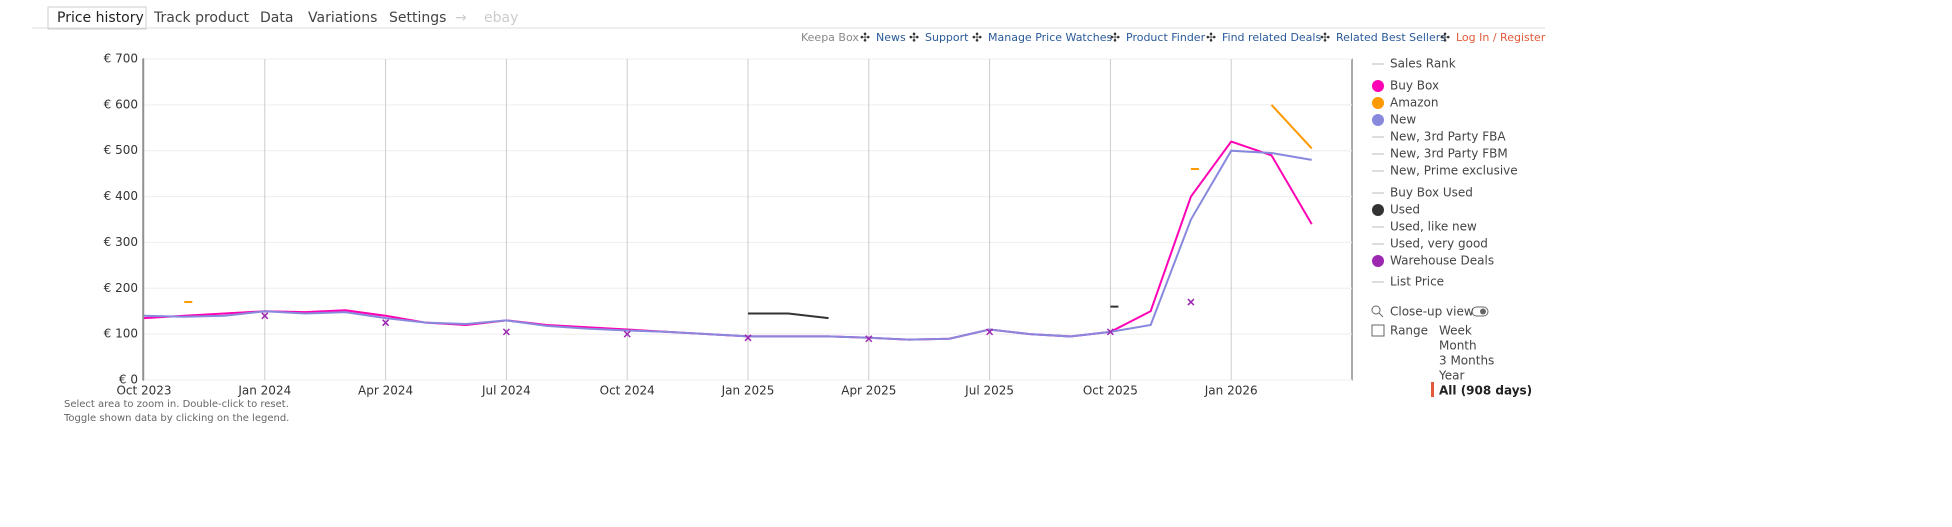  I want to click on legend-entry: Warehouse Deals, so click(1442, 261).